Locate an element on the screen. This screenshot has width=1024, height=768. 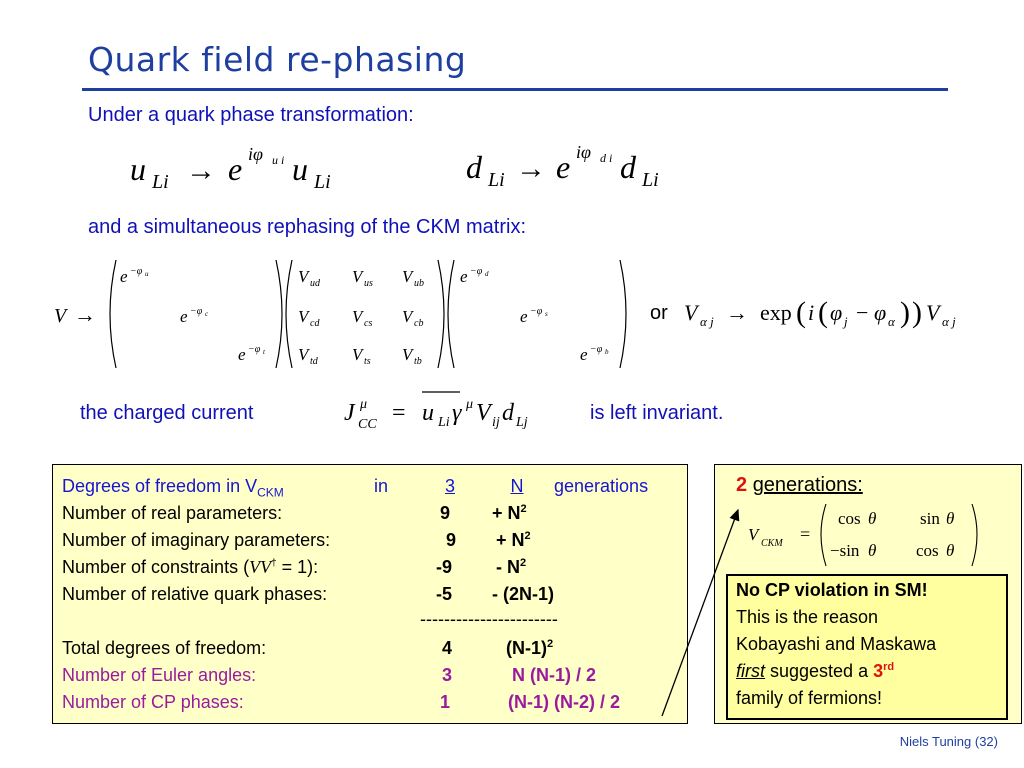
dof-header-tail: generations is located at coordinates (601, 486).